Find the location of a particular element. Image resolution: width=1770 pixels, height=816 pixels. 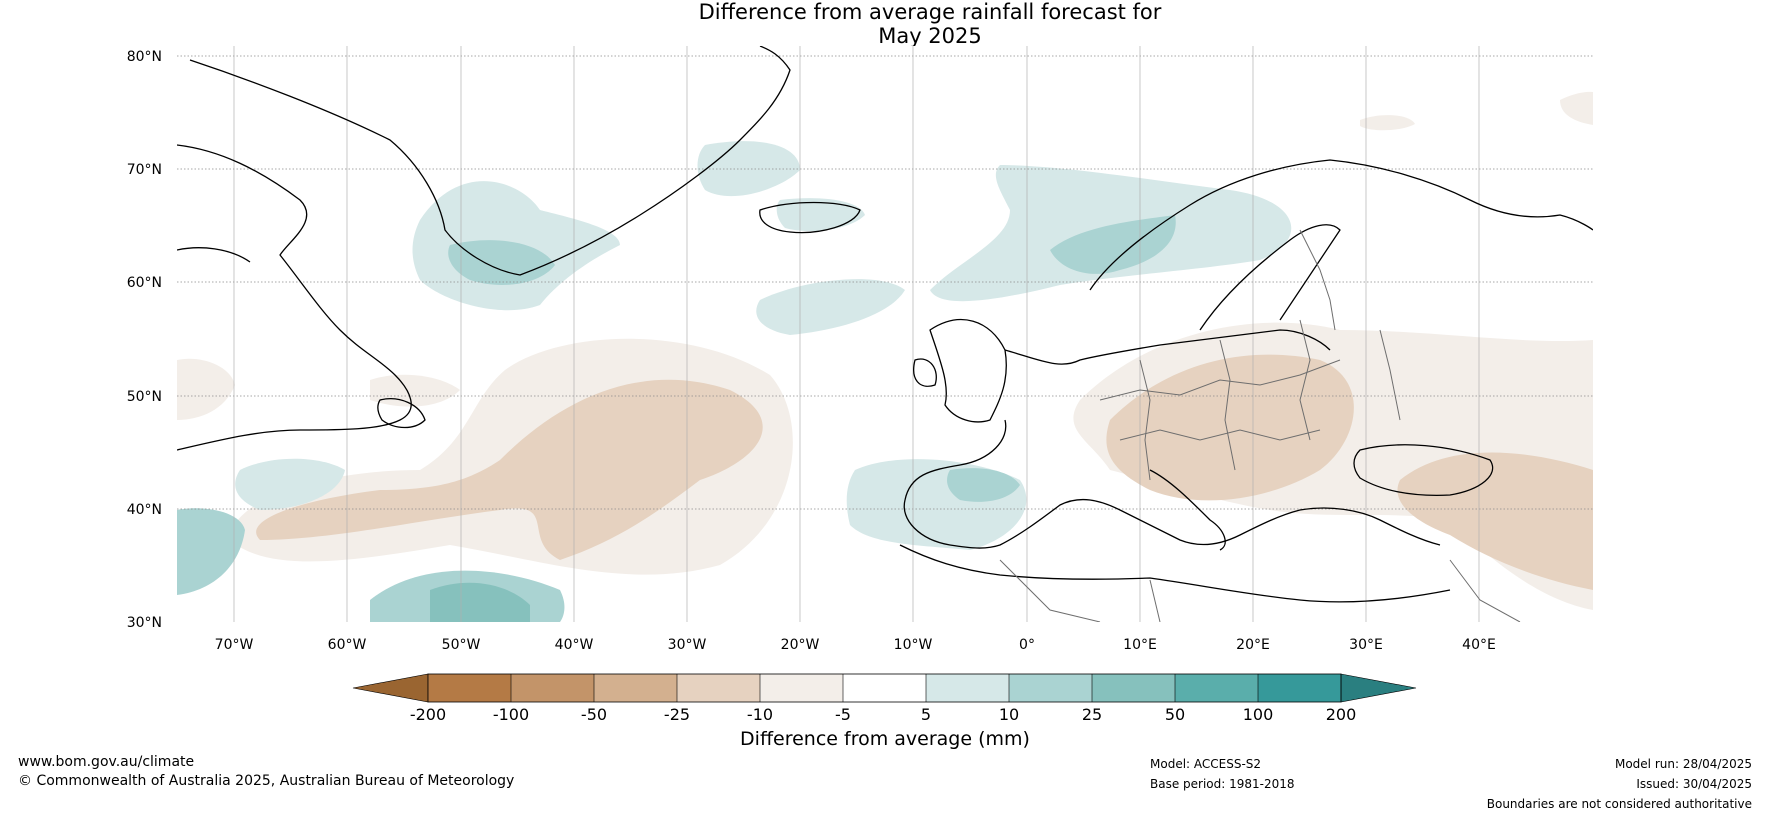

lon-label-40w: 40°W is located at coordinates (574, 645).